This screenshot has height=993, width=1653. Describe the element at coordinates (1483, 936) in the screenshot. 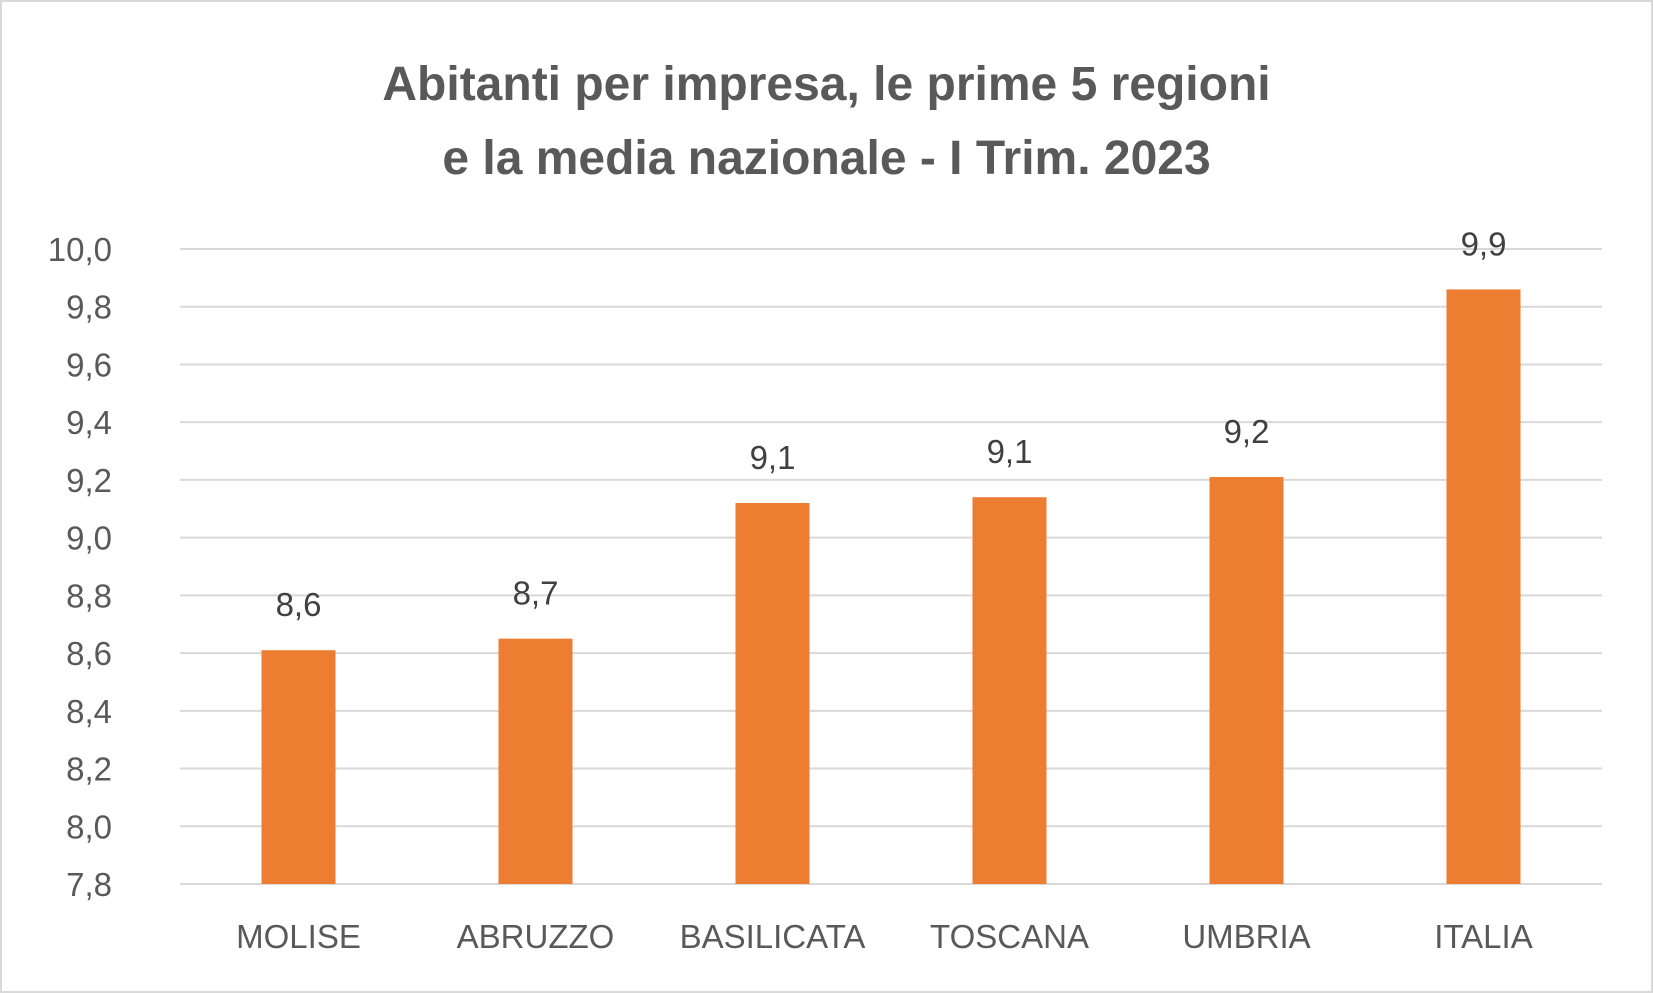

I see `x-category-label: ITALIA` at that location.